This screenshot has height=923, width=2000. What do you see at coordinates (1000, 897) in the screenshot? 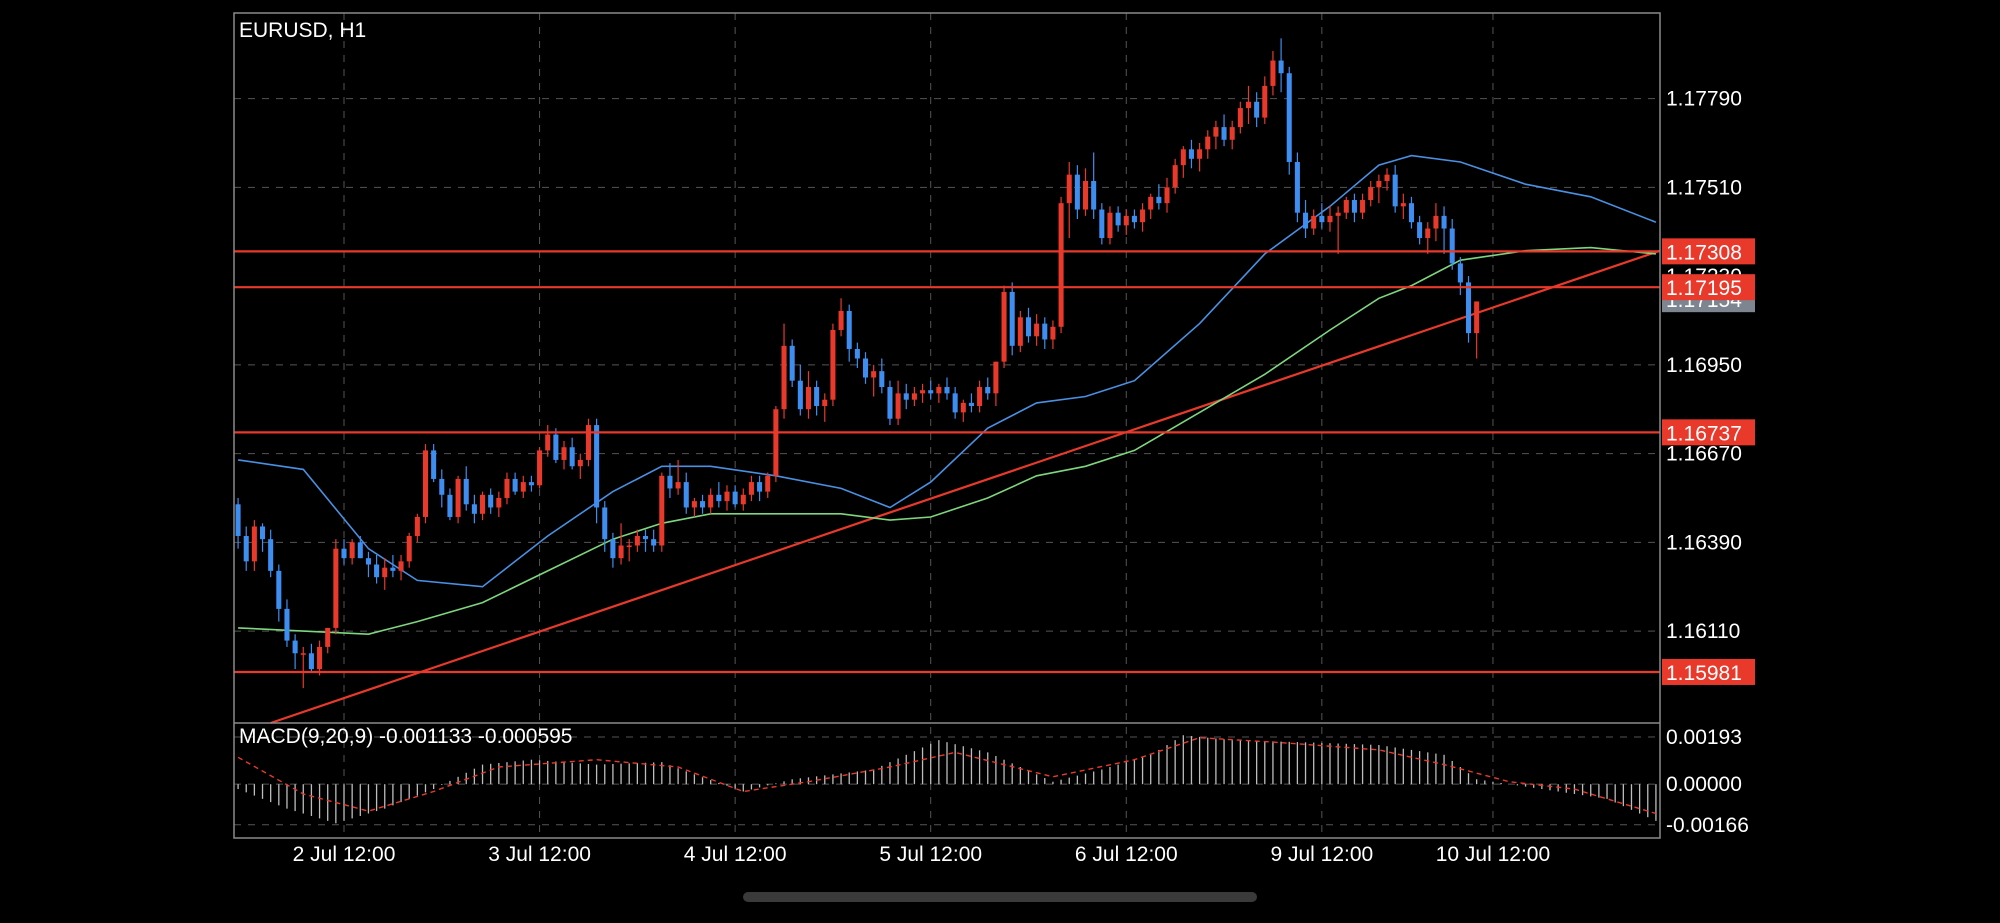
I see `home-indicator` at bounding box center [1000, 897].